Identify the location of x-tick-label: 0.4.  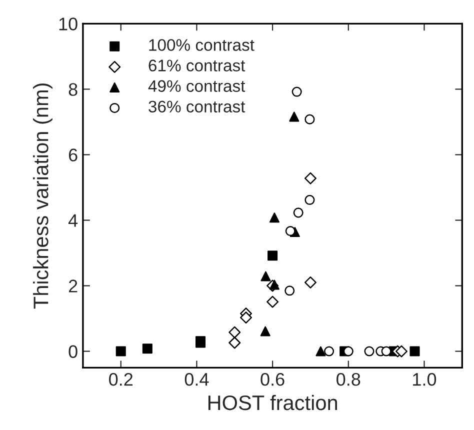
(196, 379).